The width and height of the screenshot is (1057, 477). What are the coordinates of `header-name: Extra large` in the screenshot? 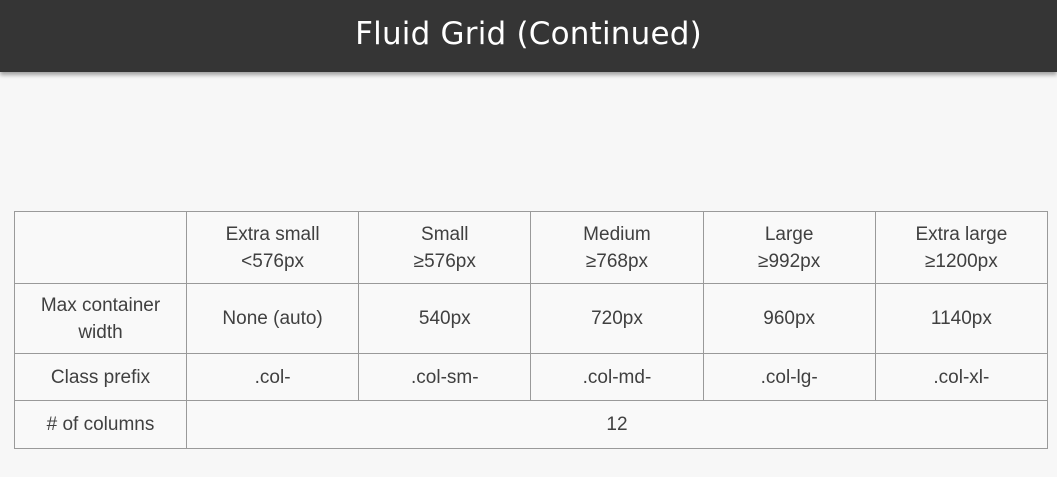 It's located at (961, 234).